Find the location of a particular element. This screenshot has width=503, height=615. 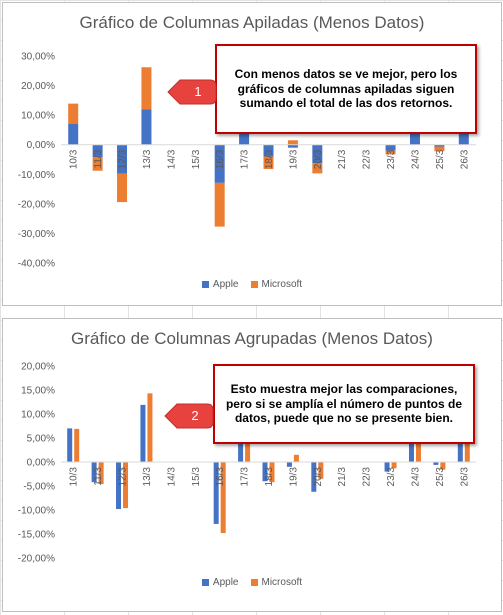

bar-microsoft-26/3 is located at coordinates (467, 451).